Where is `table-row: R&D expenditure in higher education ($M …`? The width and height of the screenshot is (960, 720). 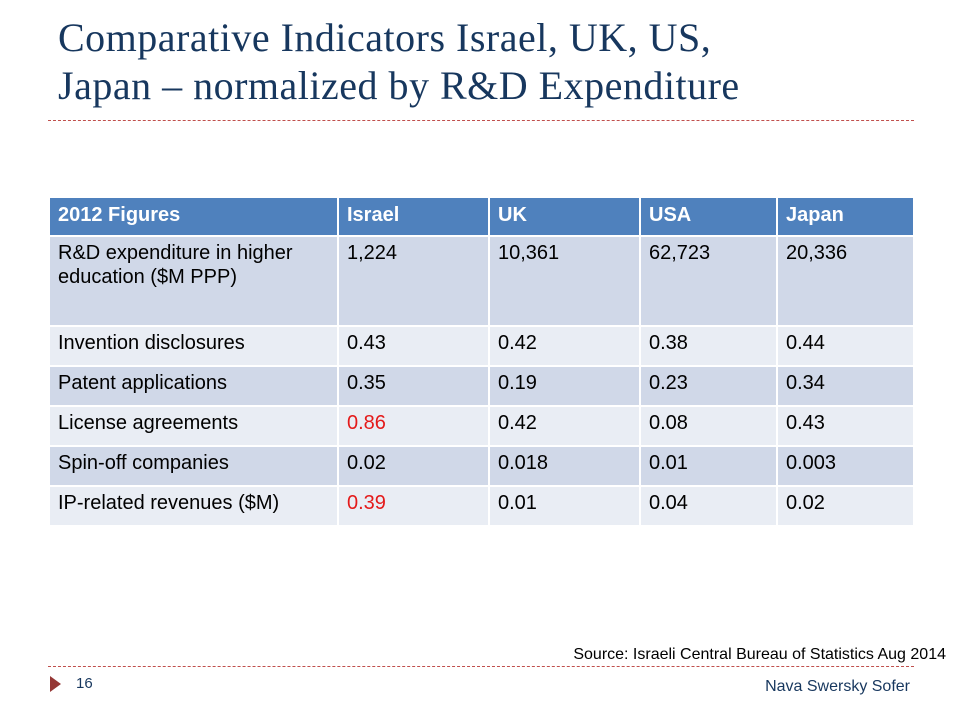
table-row: R&D expenditure in higher education ($M … is located at coordinates (481, 281).